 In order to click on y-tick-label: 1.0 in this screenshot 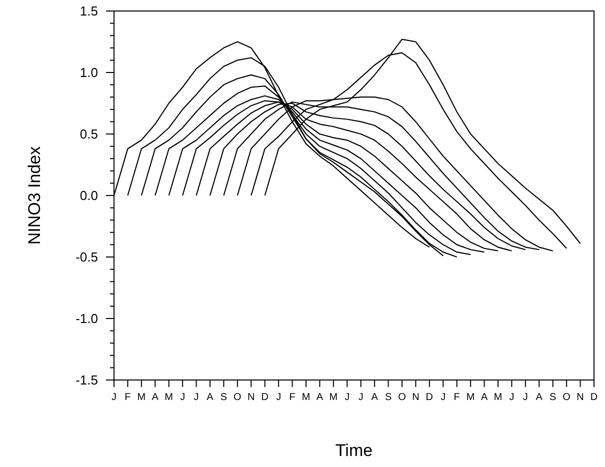, I will do `click(89, 72)`.